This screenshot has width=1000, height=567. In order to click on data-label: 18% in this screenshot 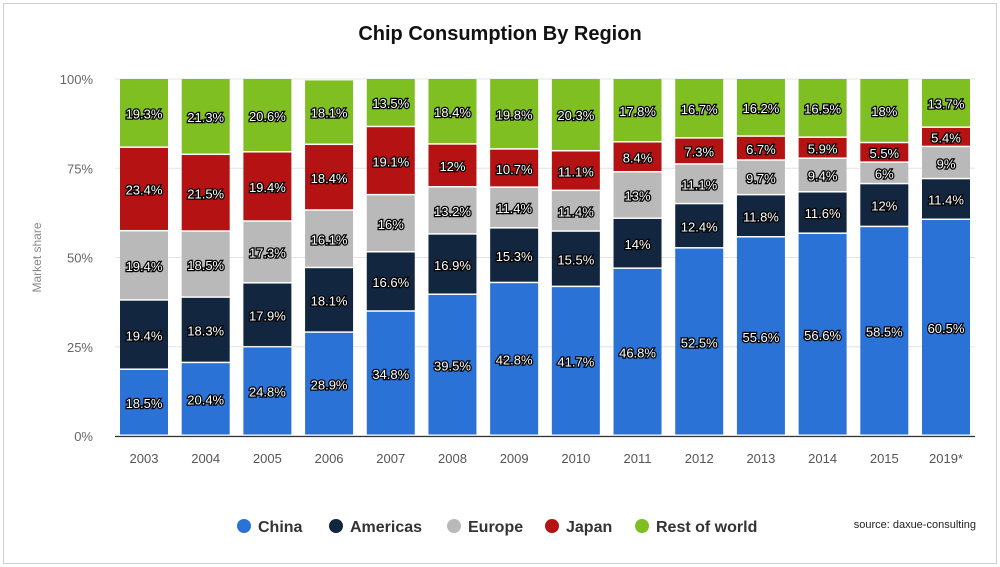, I will do `click(884, 111)`.